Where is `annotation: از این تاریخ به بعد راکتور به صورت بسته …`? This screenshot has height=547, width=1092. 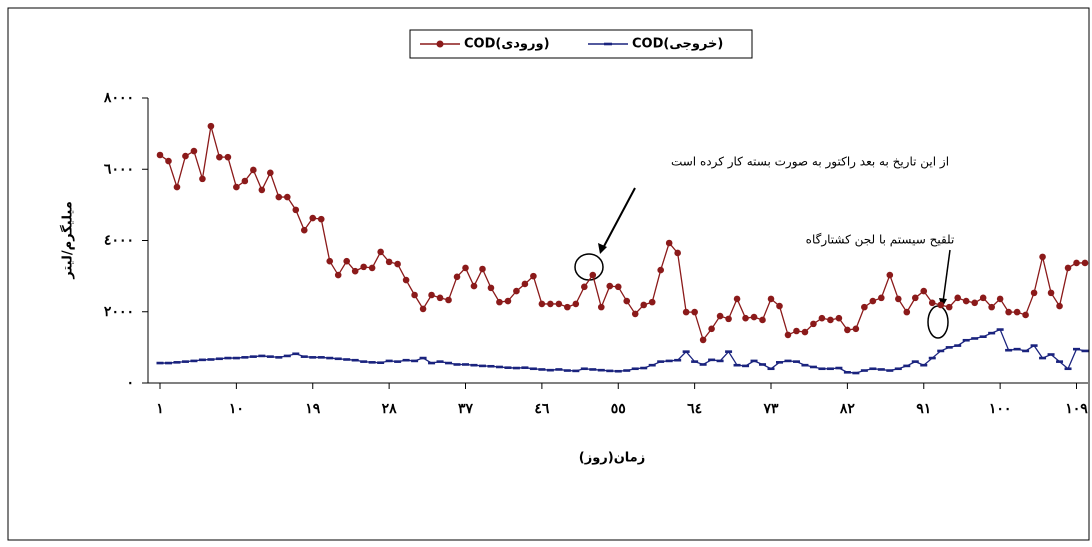 annotation: از این تاریخ به بعد راکتور به صورت بسته … is located at coordinates (810, 162).